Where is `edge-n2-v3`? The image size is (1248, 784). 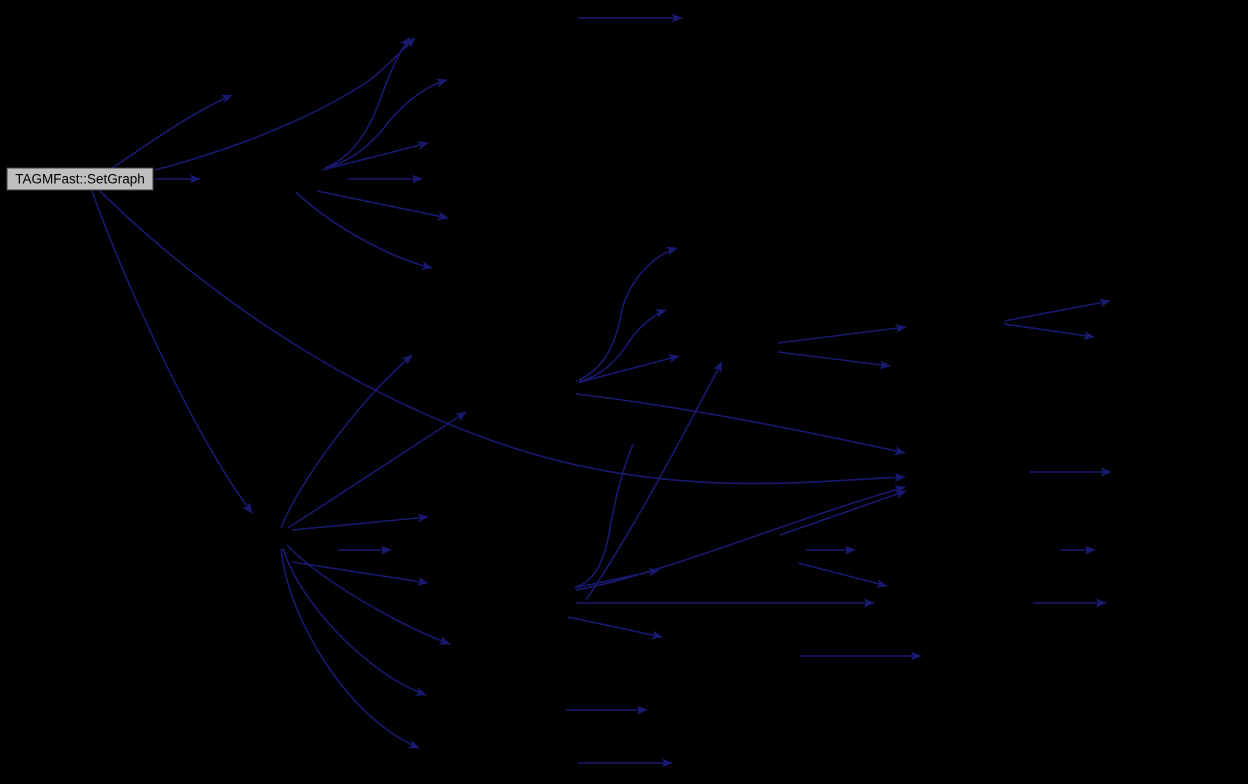
edge-n2-v3 is located at coordinates (629, 368).